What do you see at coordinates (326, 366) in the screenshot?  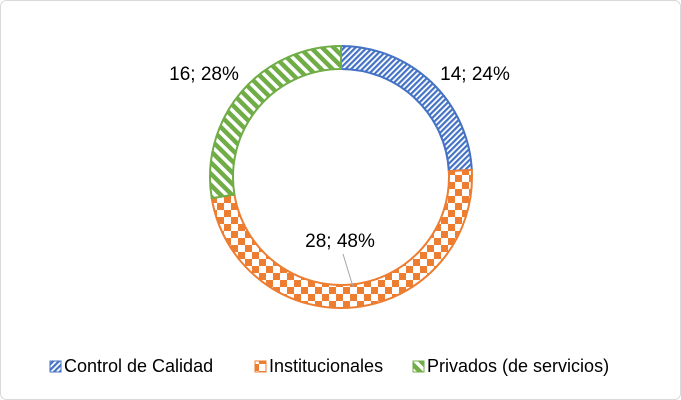 I see `legend-label: Institucionales` at bounding box center [326, 366].